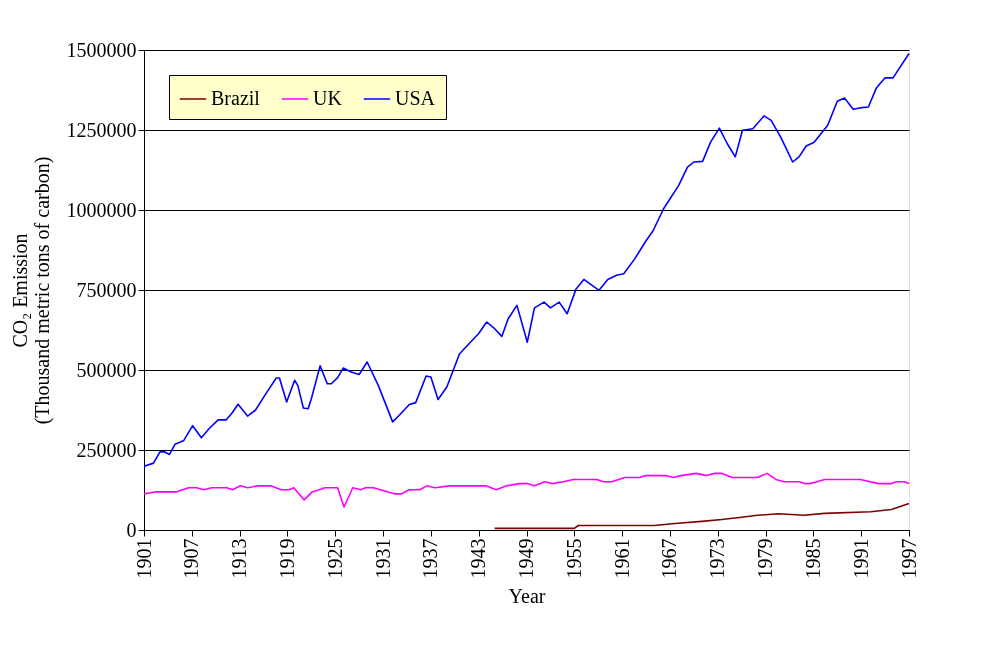 The height and width of the screenshot is (662, 1004). What do you see at coordinates (328, 98) in the screenshot?
I see `legend-label: UK` at bounding box center [328, 98].